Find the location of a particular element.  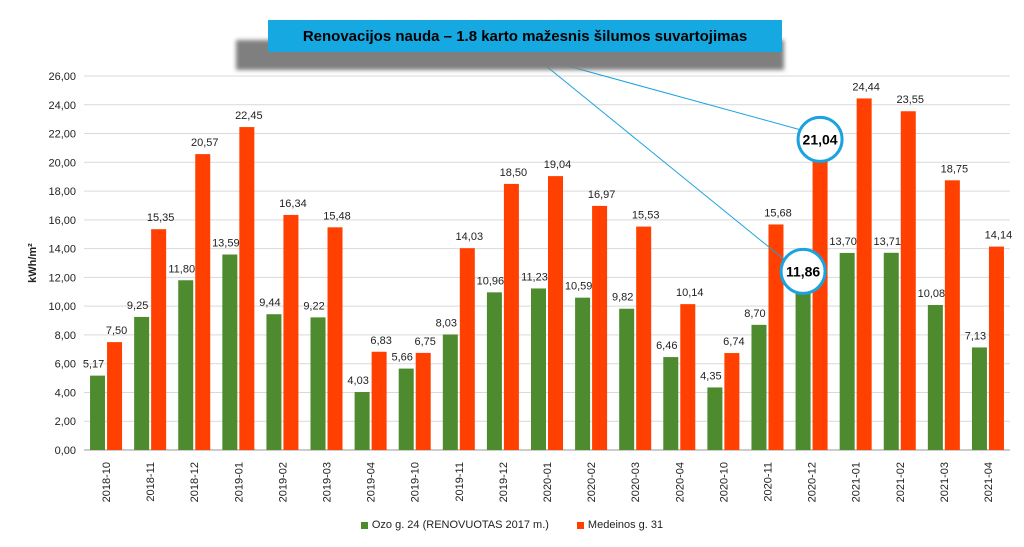

data-label: 9,25 is located at coordinates (137, 306).